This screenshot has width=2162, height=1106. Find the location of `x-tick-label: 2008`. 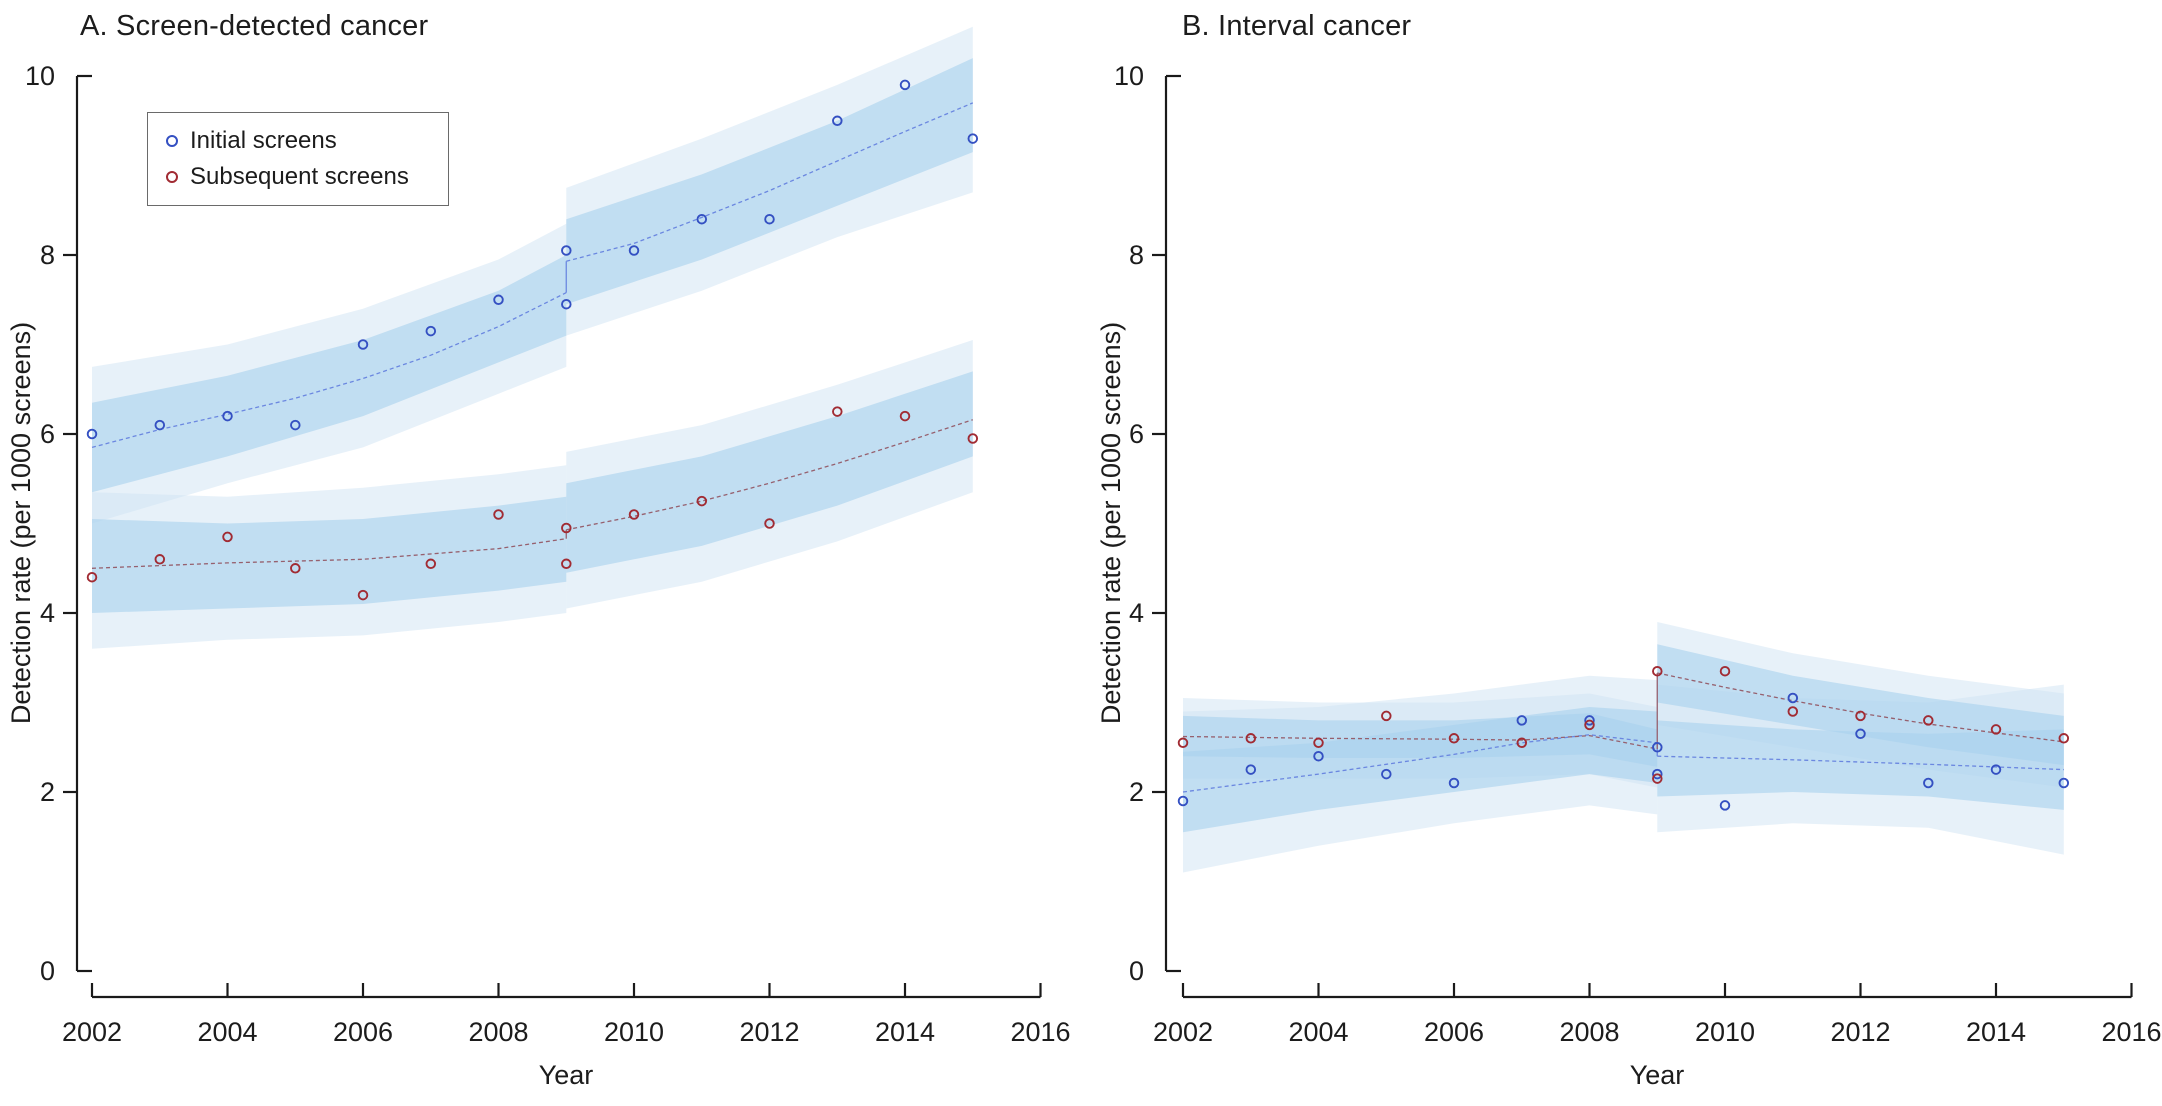

x-tick-label: 2008 is located at coordinates (498, 1032).